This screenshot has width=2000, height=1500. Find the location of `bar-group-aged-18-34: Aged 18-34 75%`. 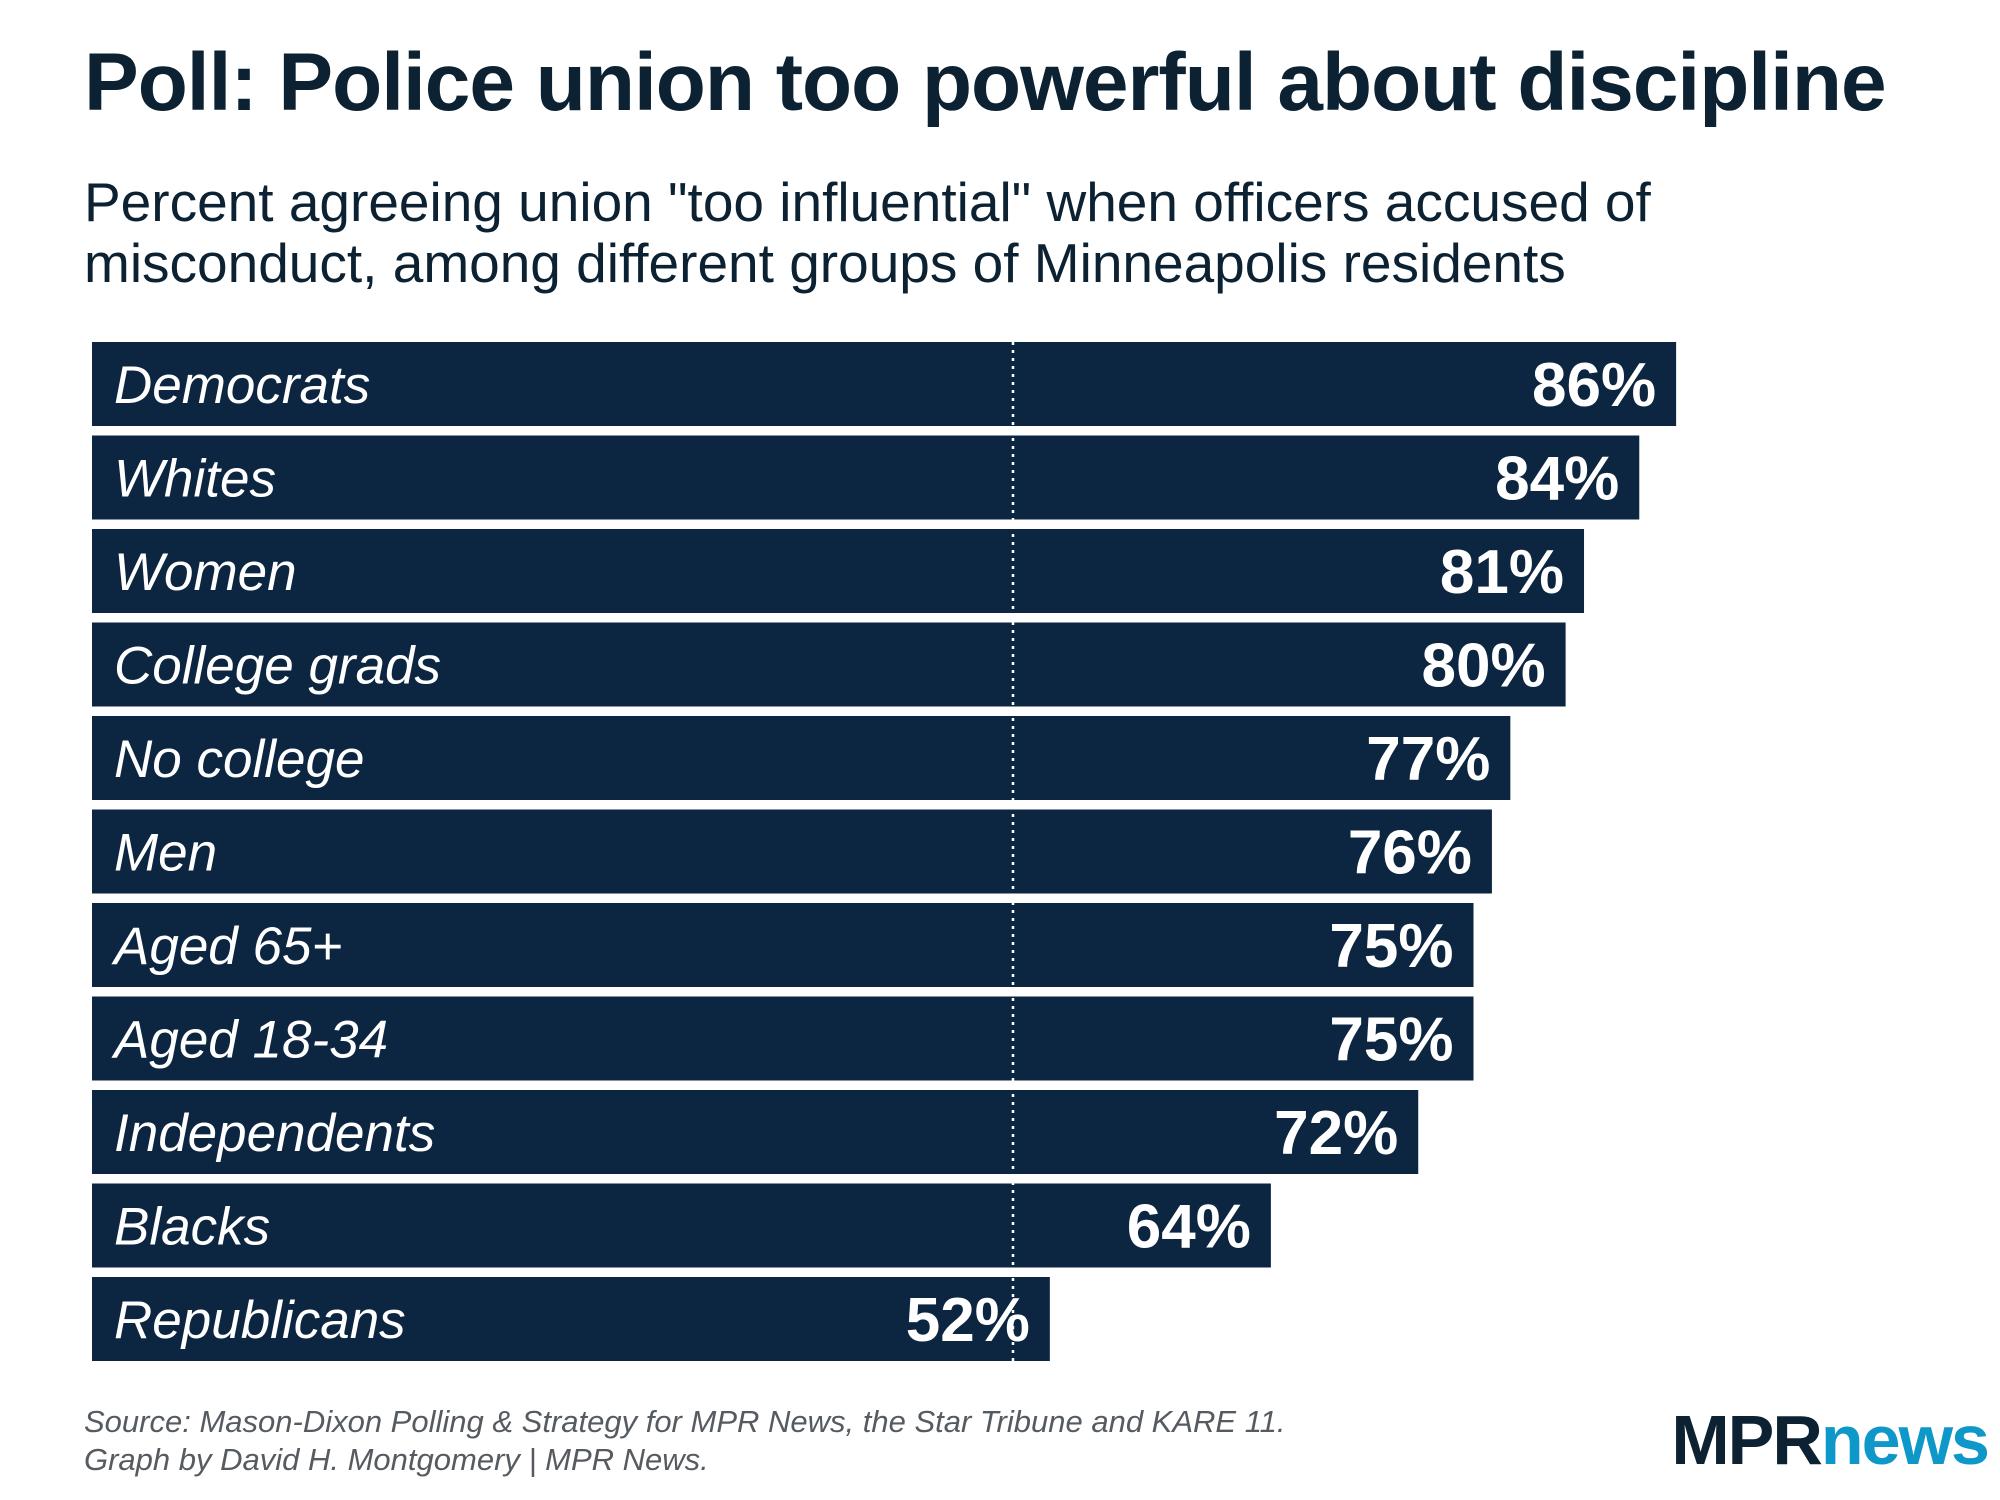

bar-group-aged-18-34: Aged 18-34 75% is located at coordinates (783, 1038).